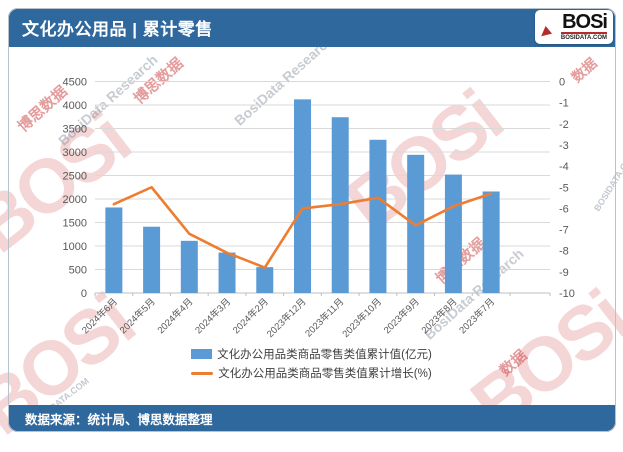  I want to click on bosi-logo-text: BOSi, so click(585, 22).